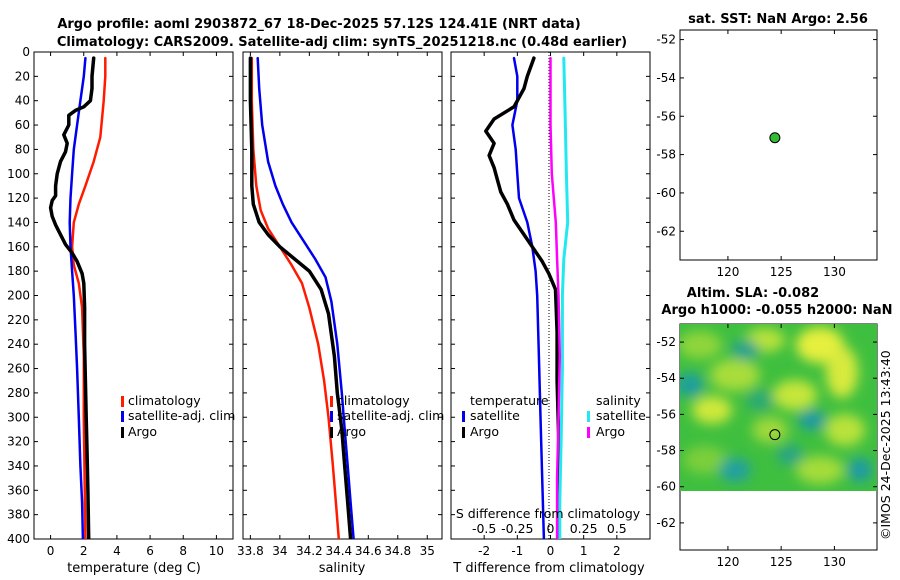 The image size is (900, 580). Describe the element at coordinates (18, 198) in the screenshot. I see `y-tick-label: 120` at that location.